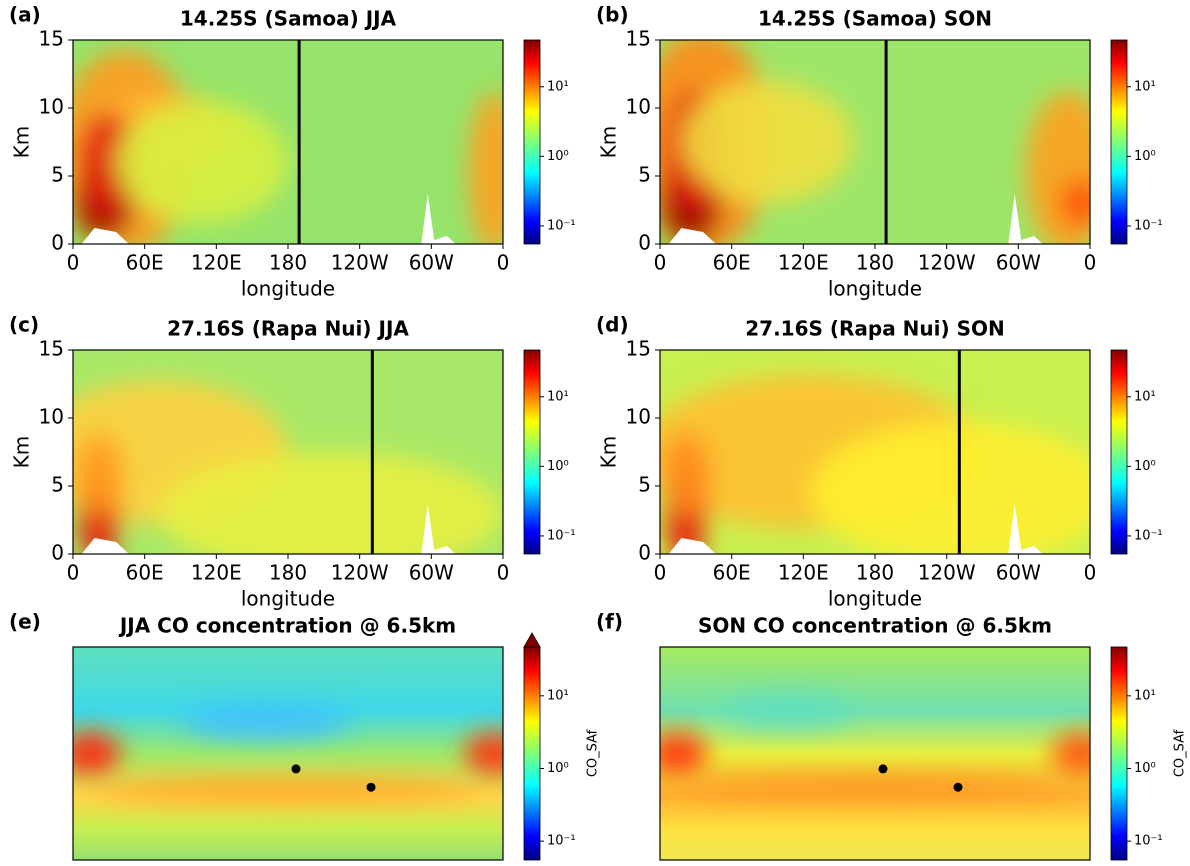 The image size is (1190, 866). I want to click on panel-title: 27.16S (Rapa Nui) SON, so click(875, 329).